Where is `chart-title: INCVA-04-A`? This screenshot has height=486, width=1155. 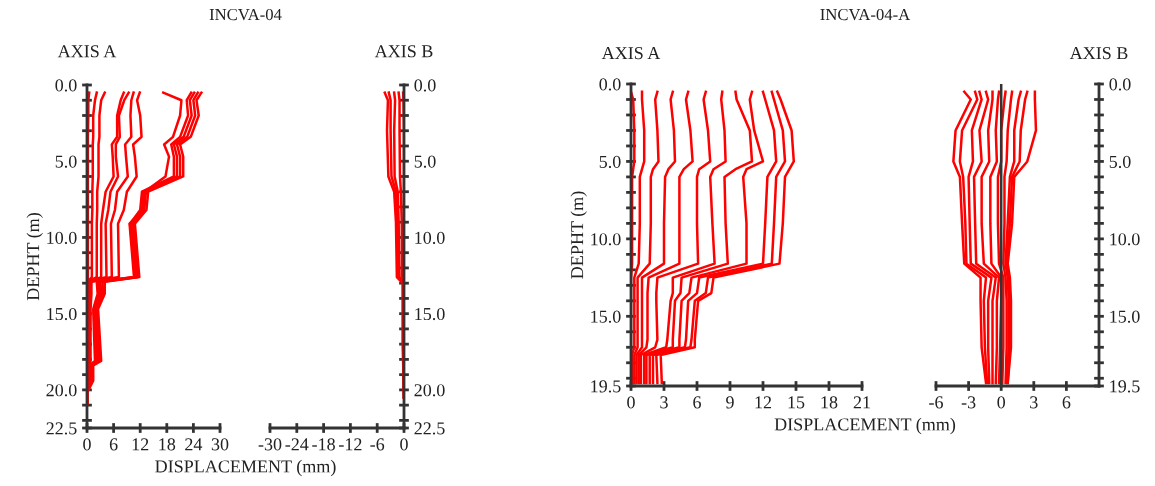
chart-title: INCVA-04-A is located at coordinates (865, 14).